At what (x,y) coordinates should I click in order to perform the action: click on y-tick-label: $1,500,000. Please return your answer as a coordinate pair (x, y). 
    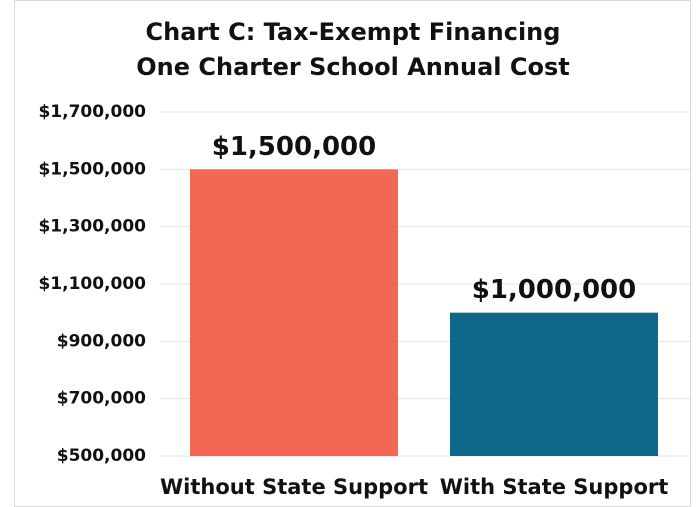
    Looking at the image, I should click on (92, 169).